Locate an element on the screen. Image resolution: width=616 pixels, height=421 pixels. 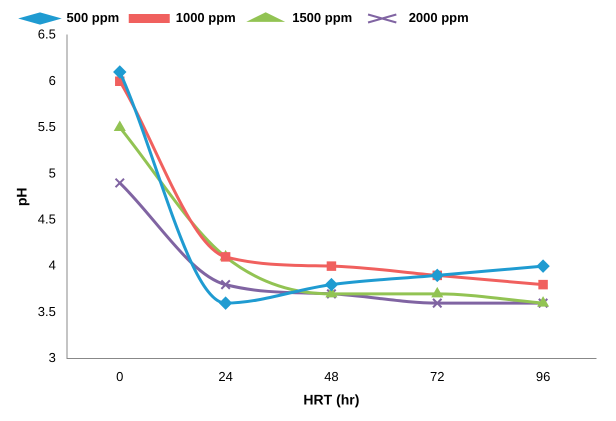
y-tick-label: 5.5 is located at coordinates (47, 126).